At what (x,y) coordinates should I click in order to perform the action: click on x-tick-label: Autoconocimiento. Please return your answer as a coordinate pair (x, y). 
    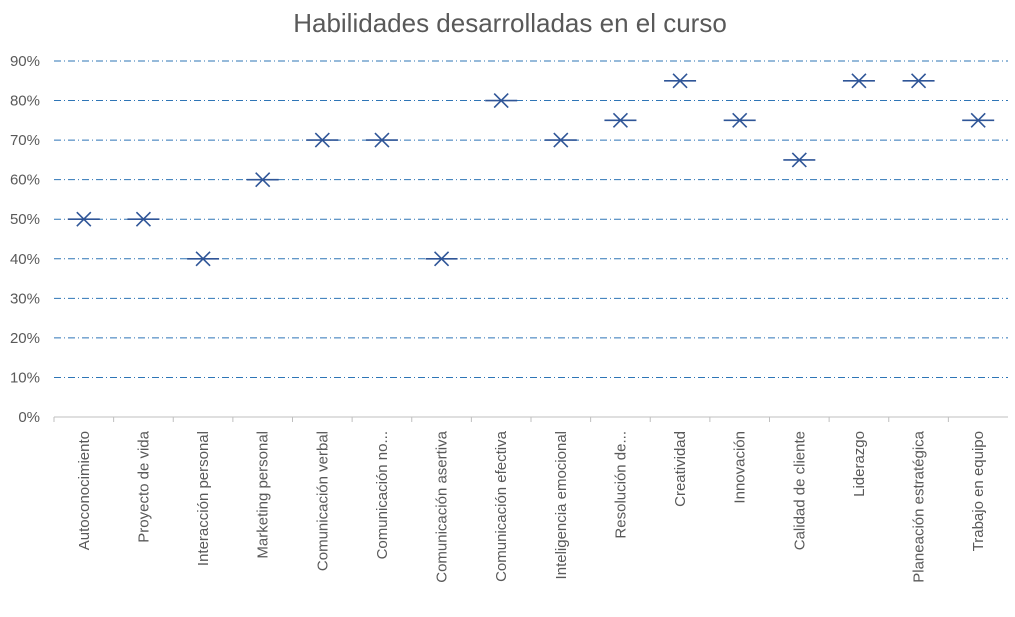
    Looking at the image, I should click on (84, 490).